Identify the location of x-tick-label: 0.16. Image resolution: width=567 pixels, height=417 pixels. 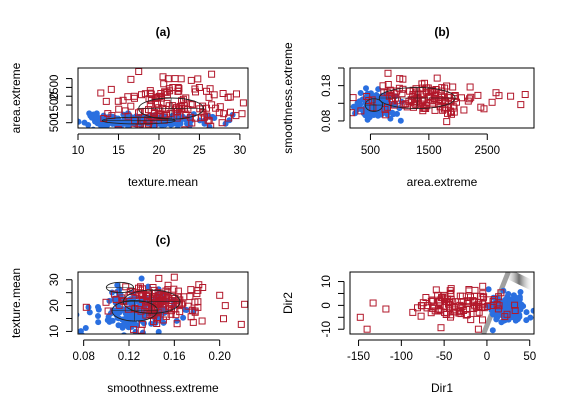
(174, 357).